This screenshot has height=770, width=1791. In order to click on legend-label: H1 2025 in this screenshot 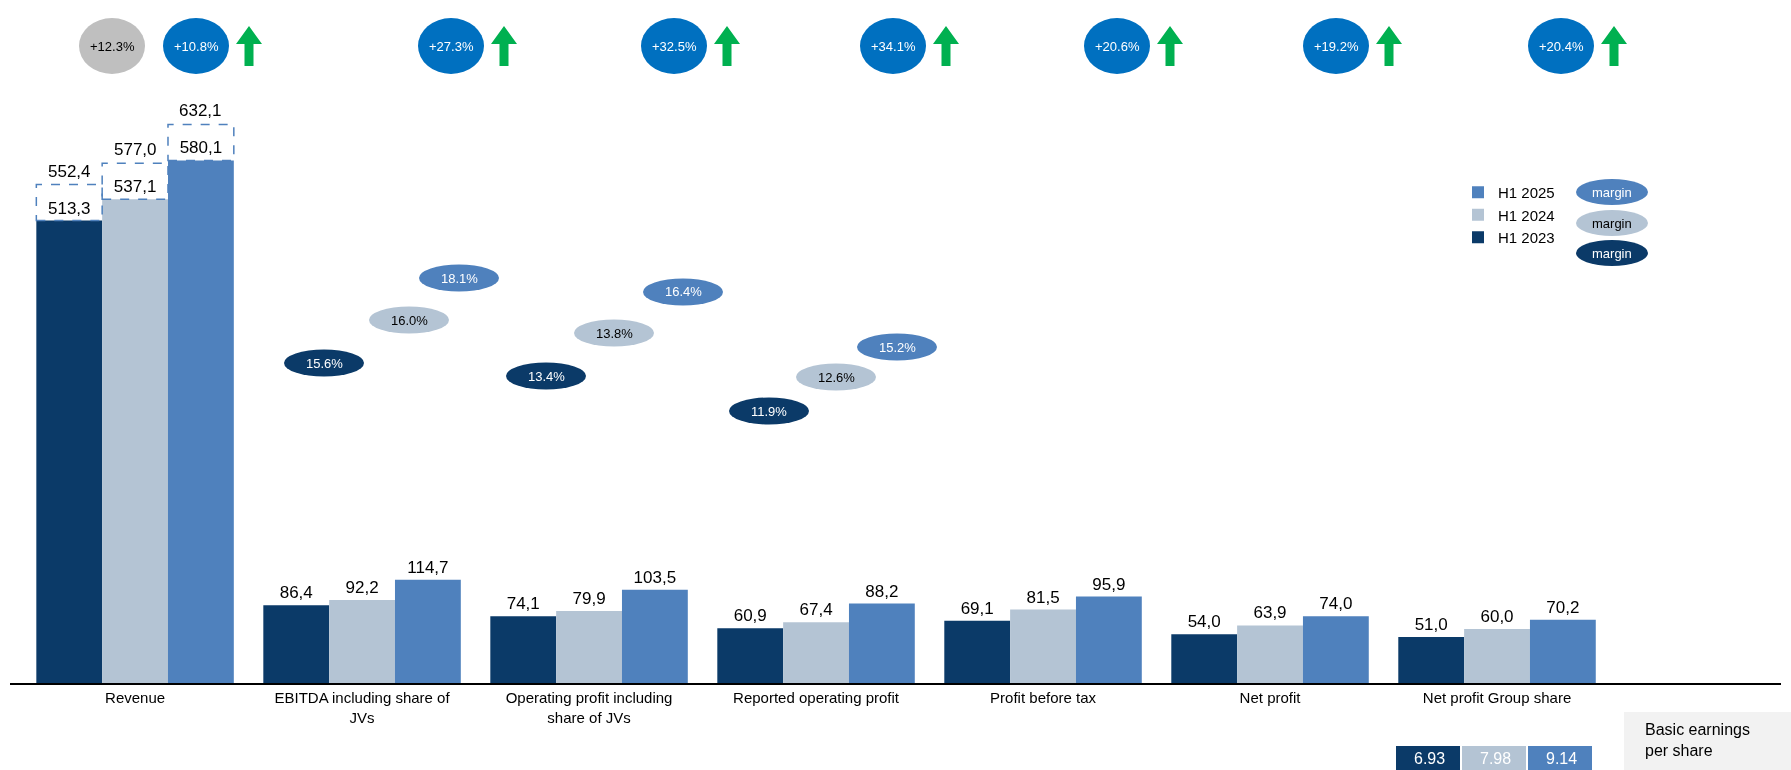, I will do `click(1526, 193)`.